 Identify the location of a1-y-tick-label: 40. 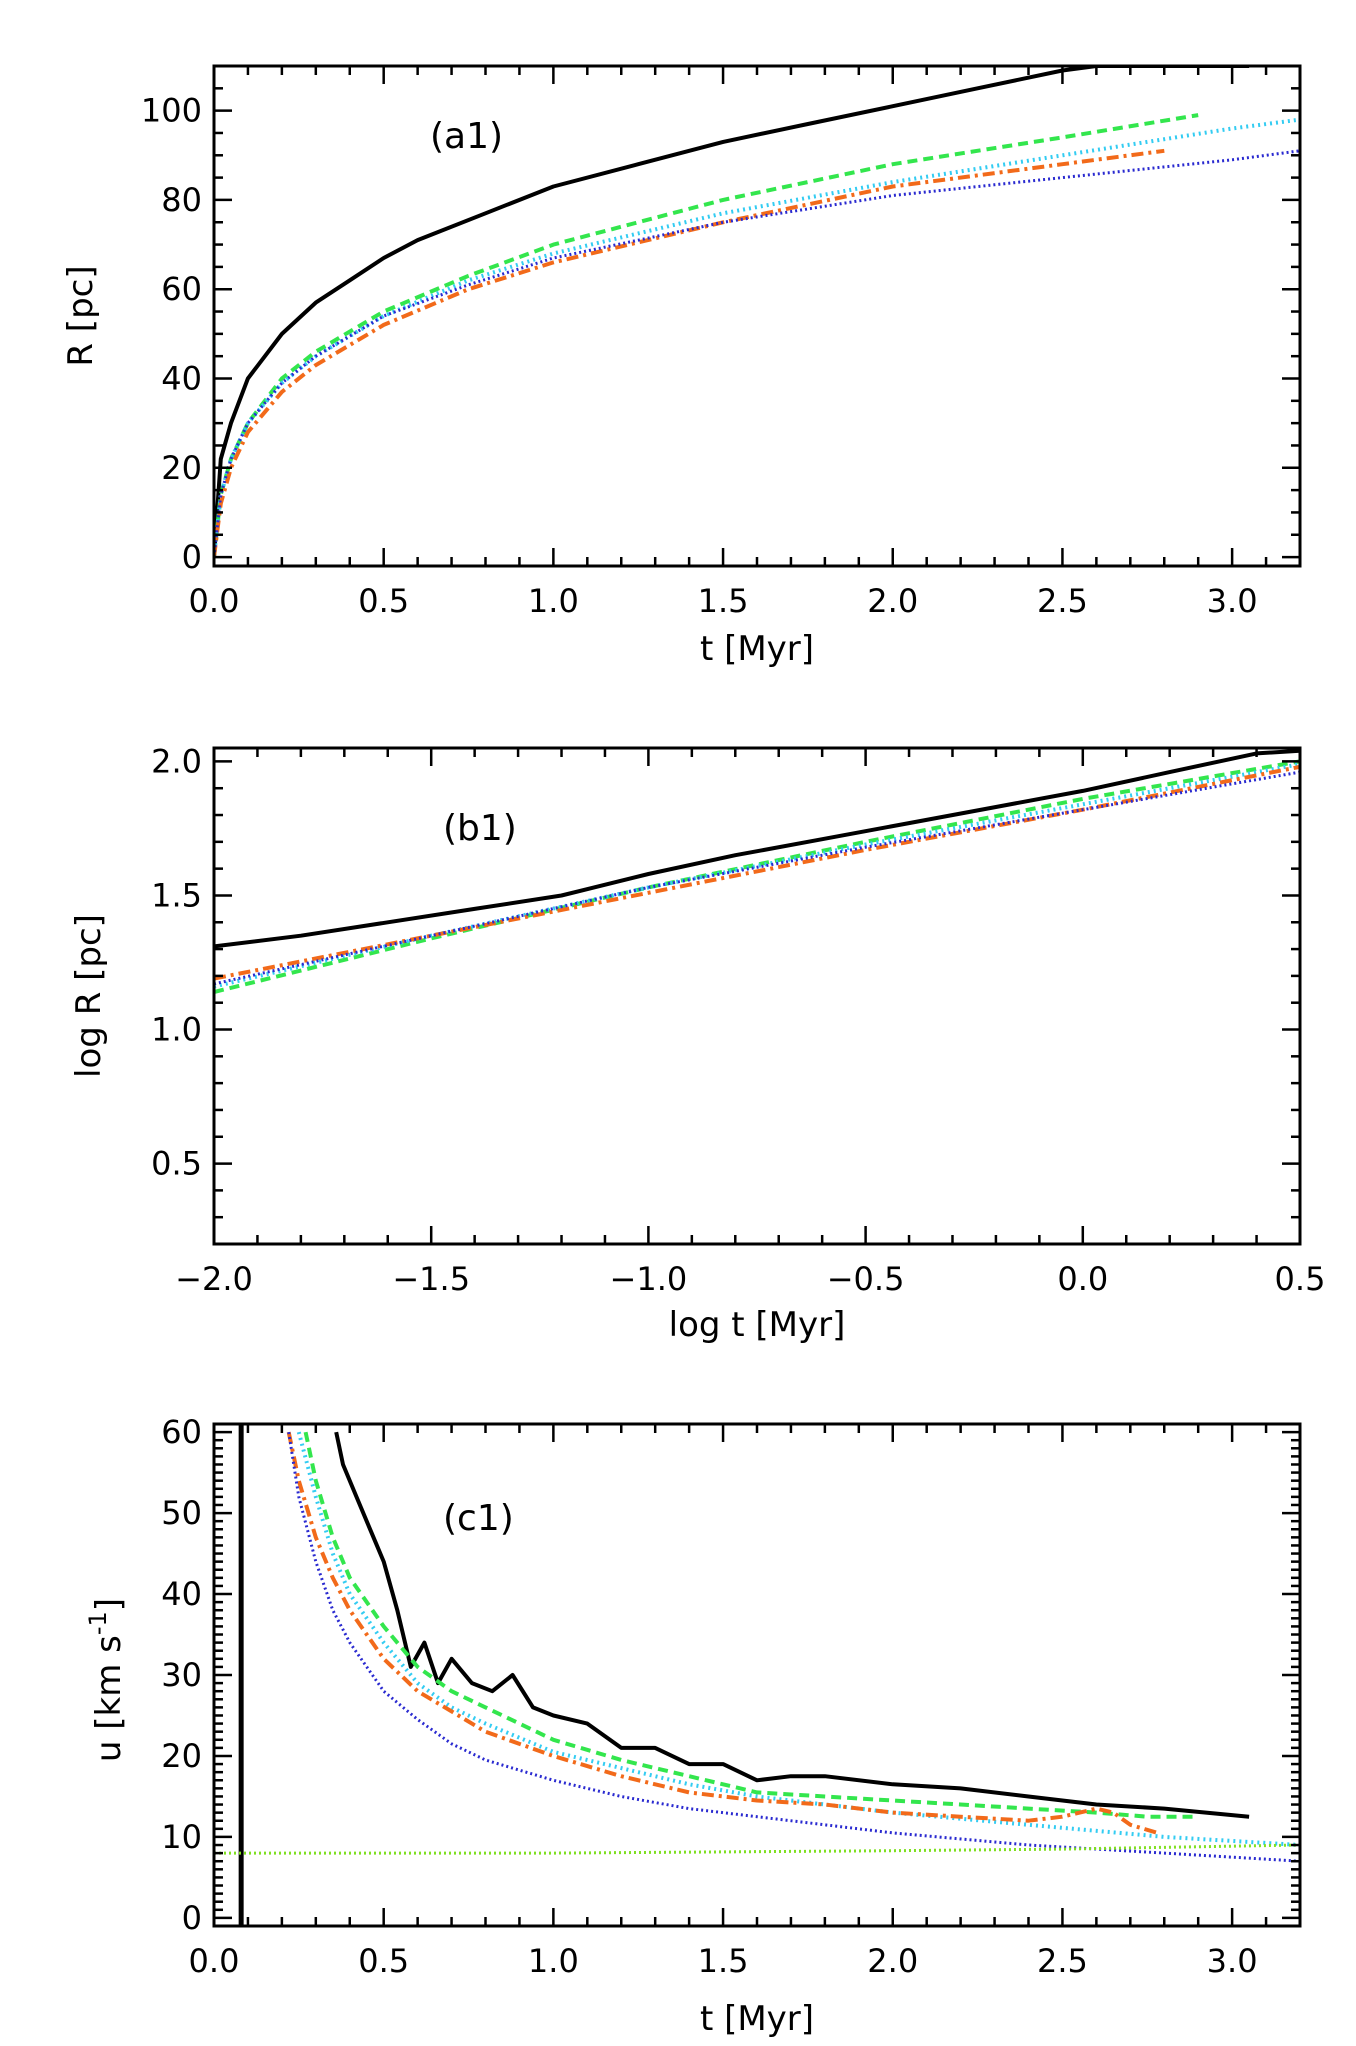
(181, 379).